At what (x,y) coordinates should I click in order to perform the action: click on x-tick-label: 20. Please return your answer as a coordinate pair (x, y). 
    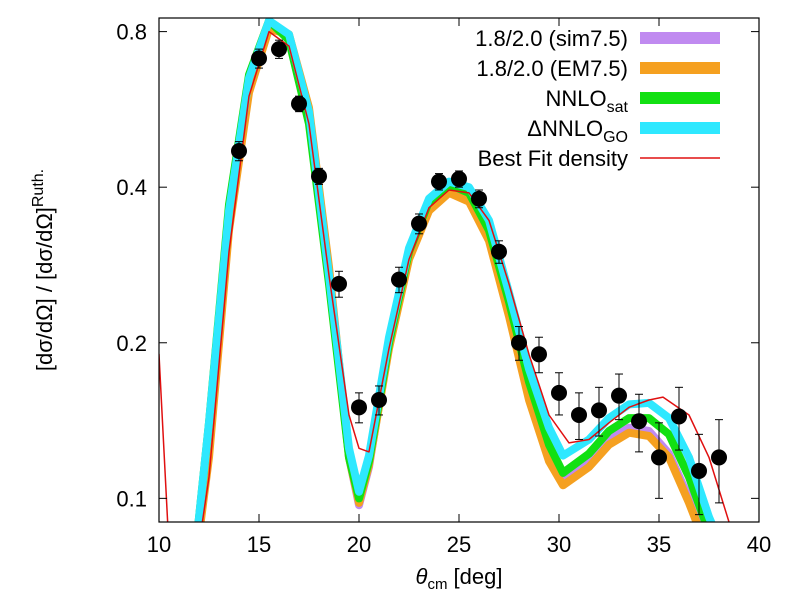
    Looking at the image, I should click on (359, 544).